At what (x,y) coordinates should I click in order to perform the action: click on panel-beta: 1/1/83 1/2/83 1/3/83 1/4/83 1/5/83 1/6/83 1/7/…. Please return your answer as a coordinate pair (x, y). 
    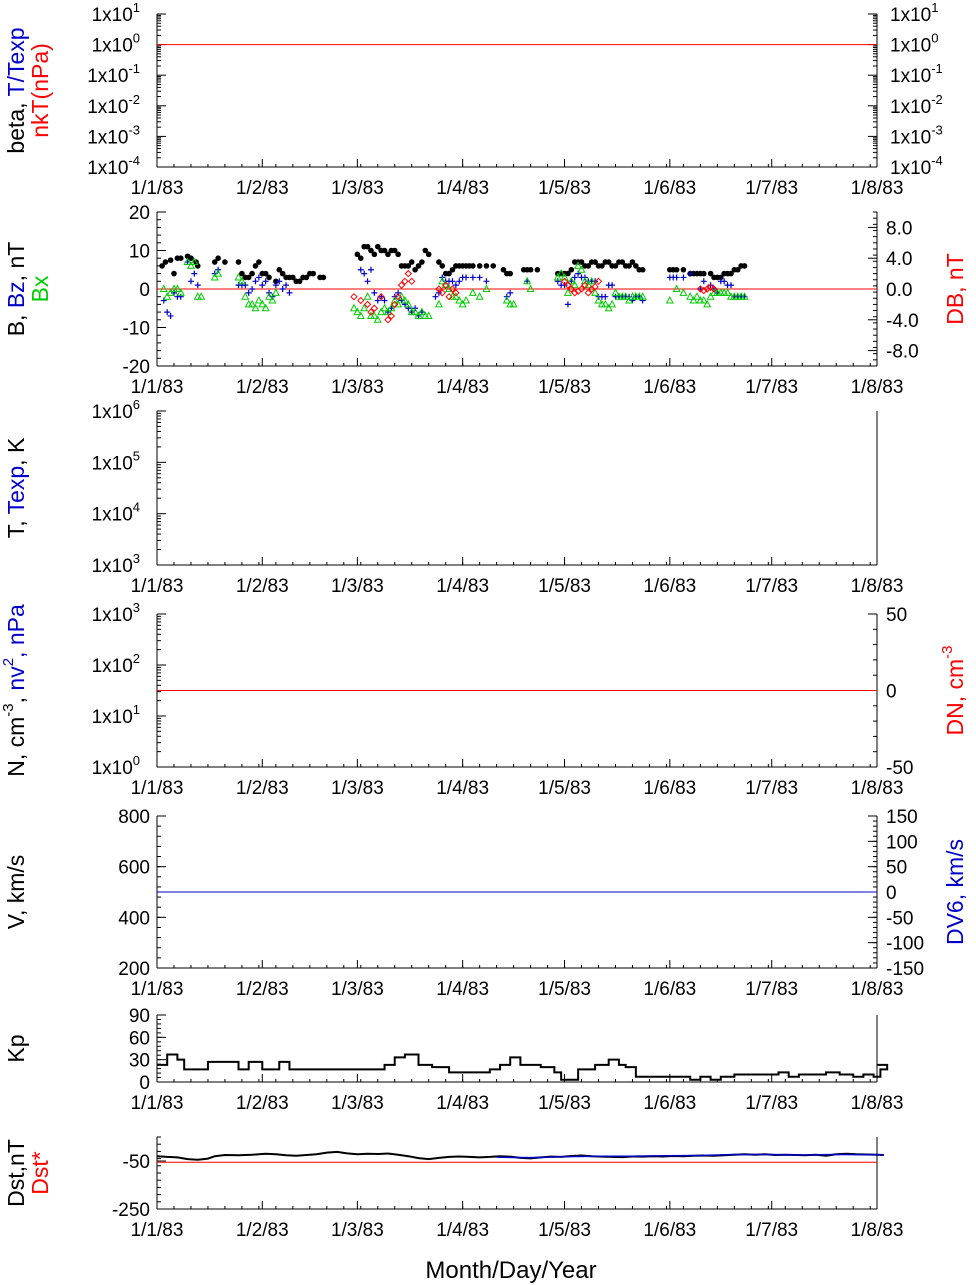
    Looking at the image, I should click on (515, 99).